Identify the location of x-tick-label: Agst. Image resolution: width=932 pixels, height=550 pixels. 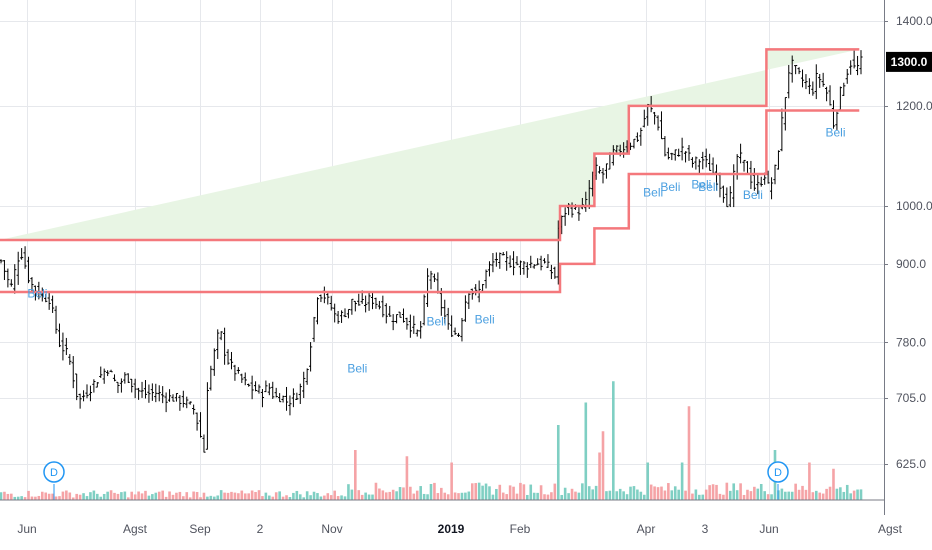
(890, 529).